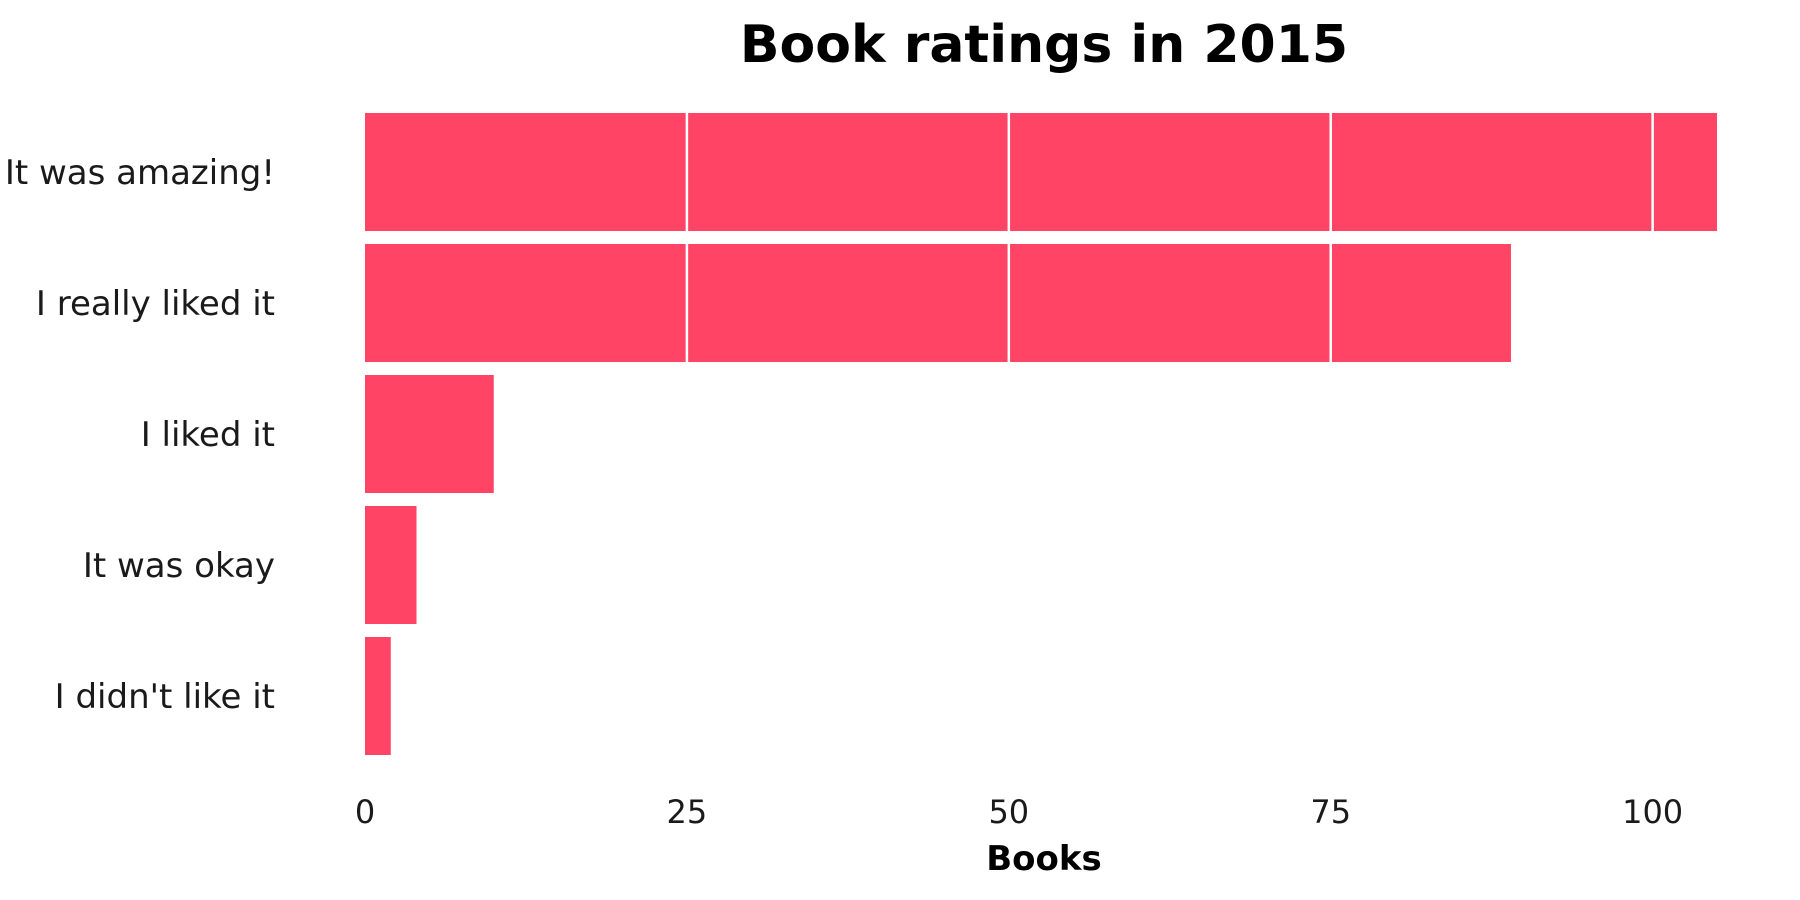 This screenshot has width=1800, height=900. I want to click on category-label: I liked it, so click(208, 435).